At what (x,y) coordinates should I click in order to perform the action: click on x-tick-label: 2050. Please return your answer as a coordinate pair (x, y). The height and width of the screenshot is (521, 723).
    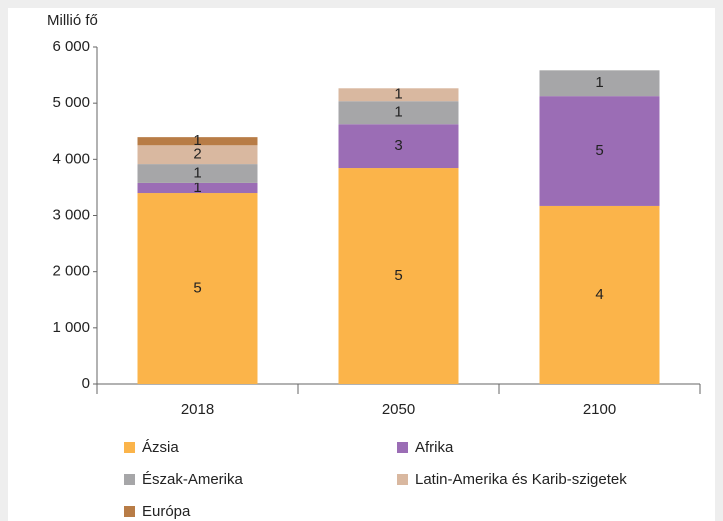
    Looking at the image, I should click on (398, 409).